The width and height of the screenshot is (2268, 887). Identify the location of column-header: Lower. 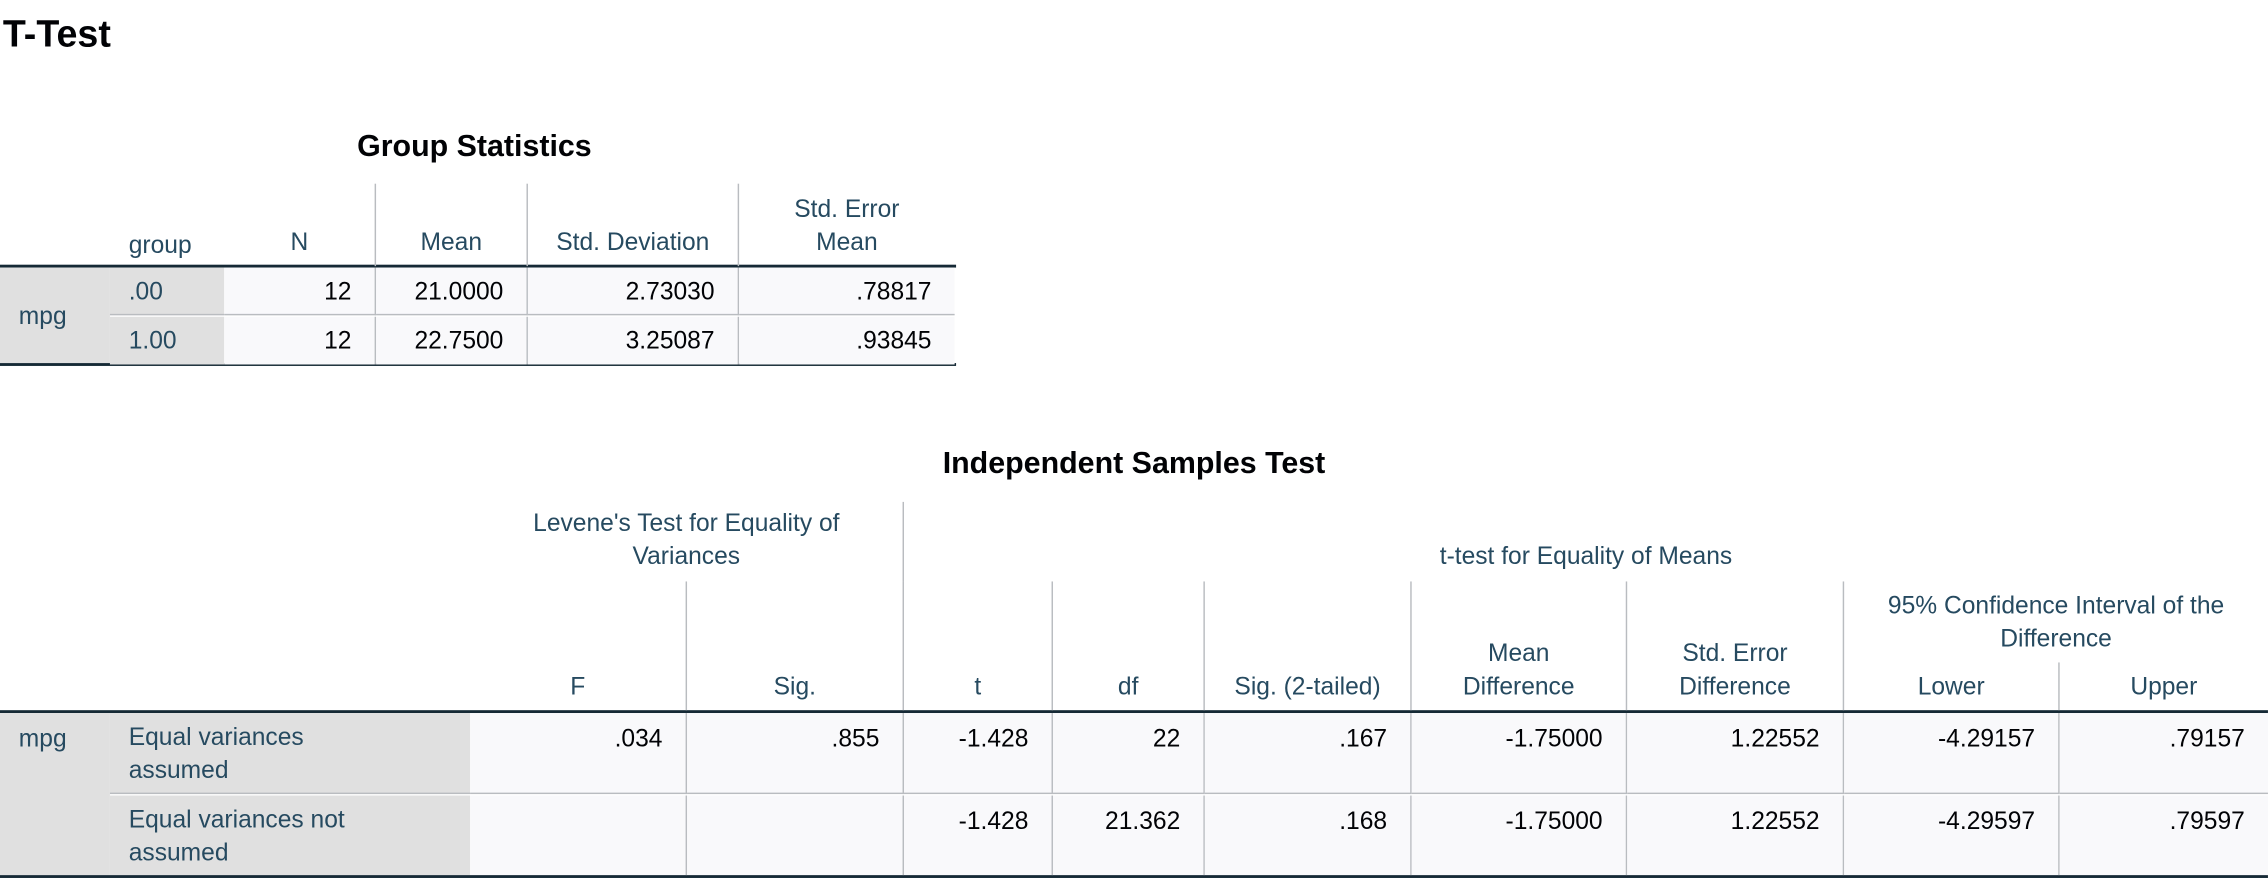
(1952, 686).